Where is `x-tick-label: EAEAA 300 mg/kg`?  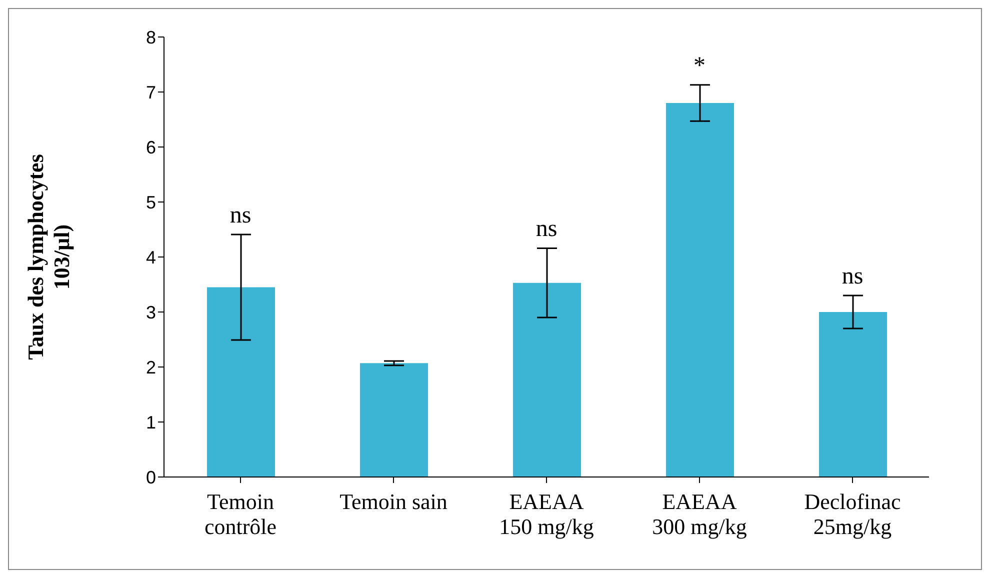 x-tick-label: EAEAA 300 mg/kg is located at coordinates (699, 514).